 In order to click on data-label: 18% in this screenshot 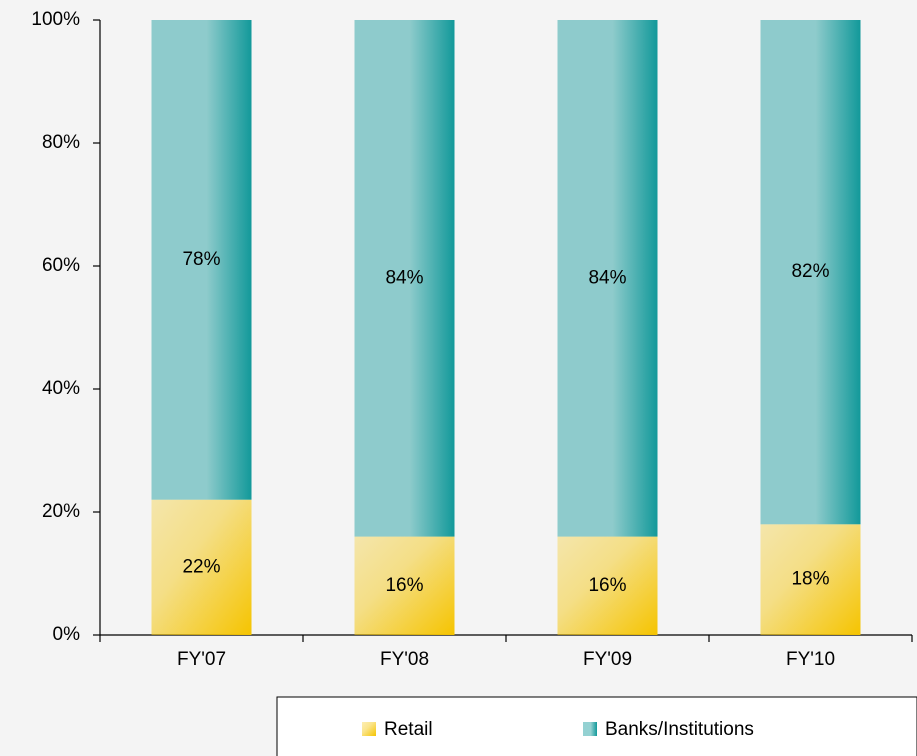, I will do `click(810, 579)`.